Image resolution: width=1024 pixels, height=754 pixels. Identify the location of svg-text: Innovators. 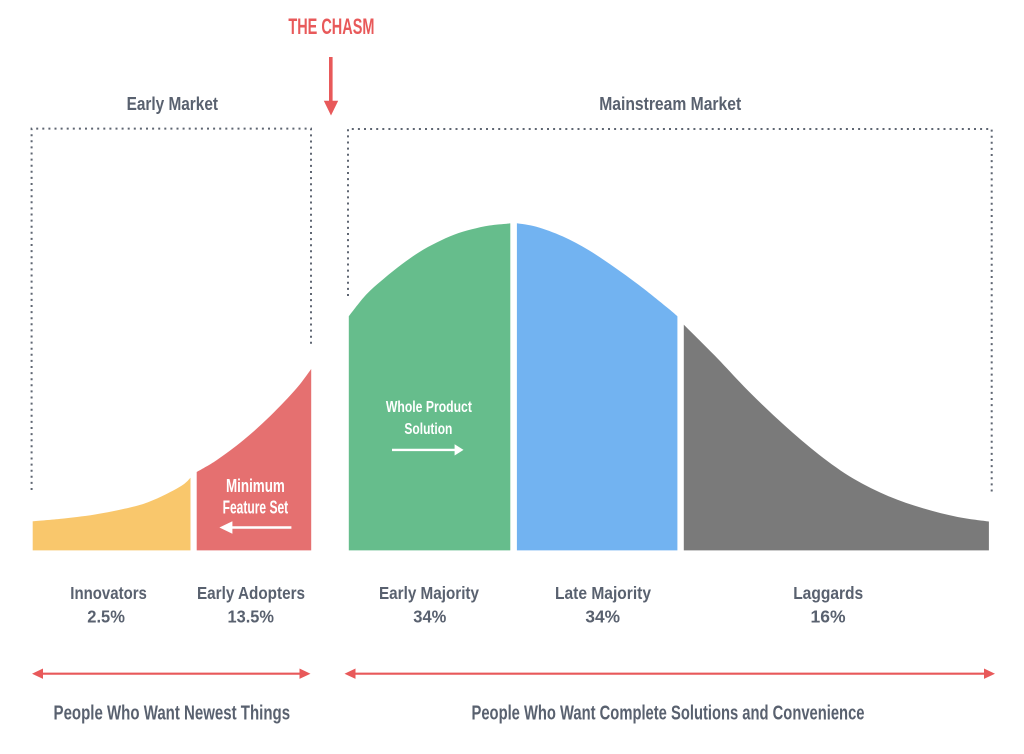
(108, 593).